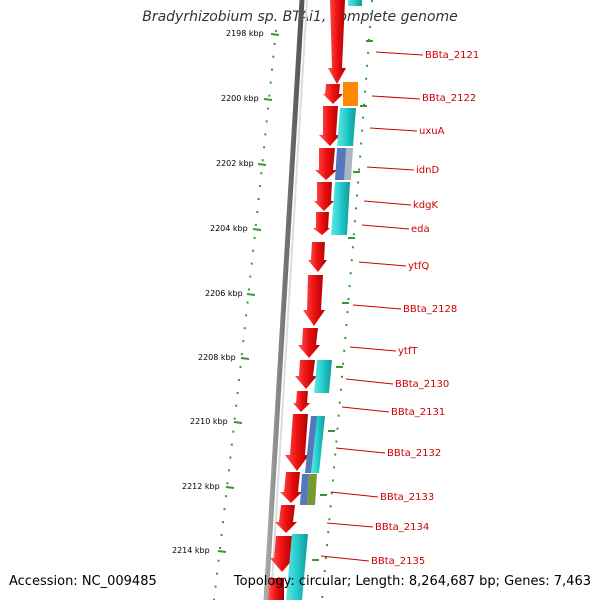 This screenshot has width=600, height=600. What do you see at coordinates (245, 33) in the screenshot?
I see `tick-label: 2198 kbp` at bounding box center [245, 33].